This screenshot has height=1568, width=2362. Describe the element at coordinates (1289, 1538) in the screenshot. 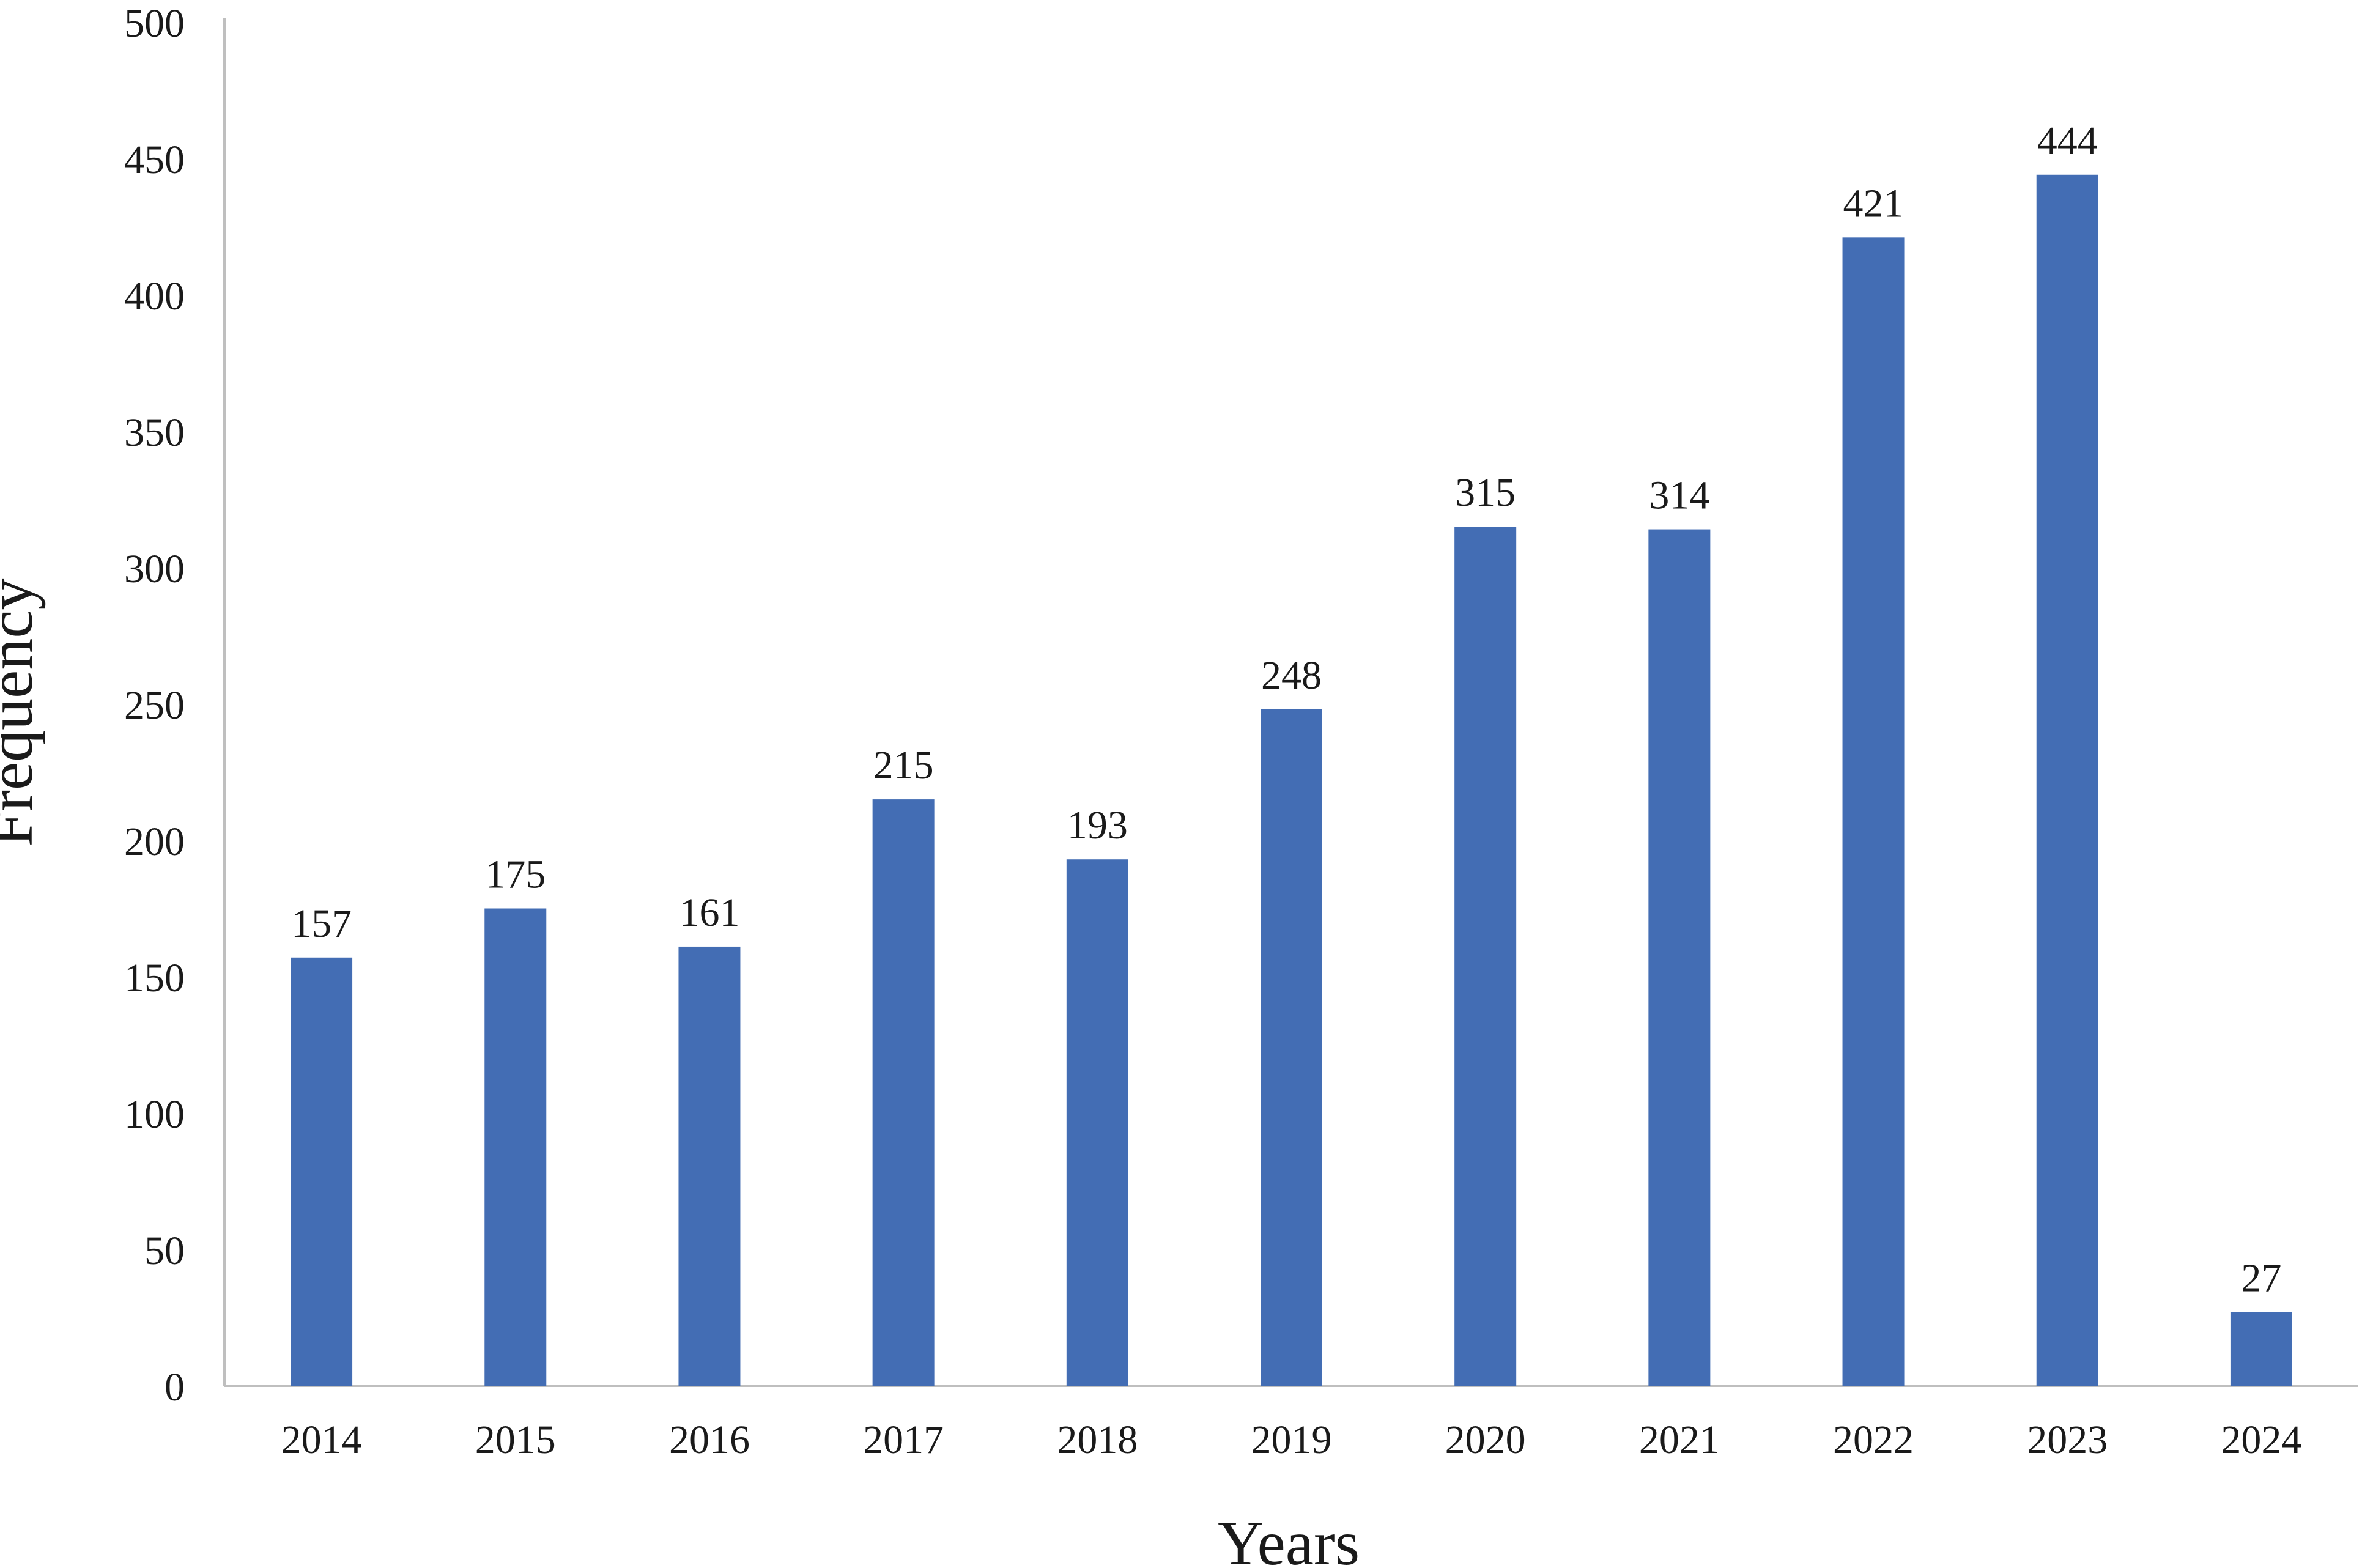

I see `x-axis-title: Years` at that location.